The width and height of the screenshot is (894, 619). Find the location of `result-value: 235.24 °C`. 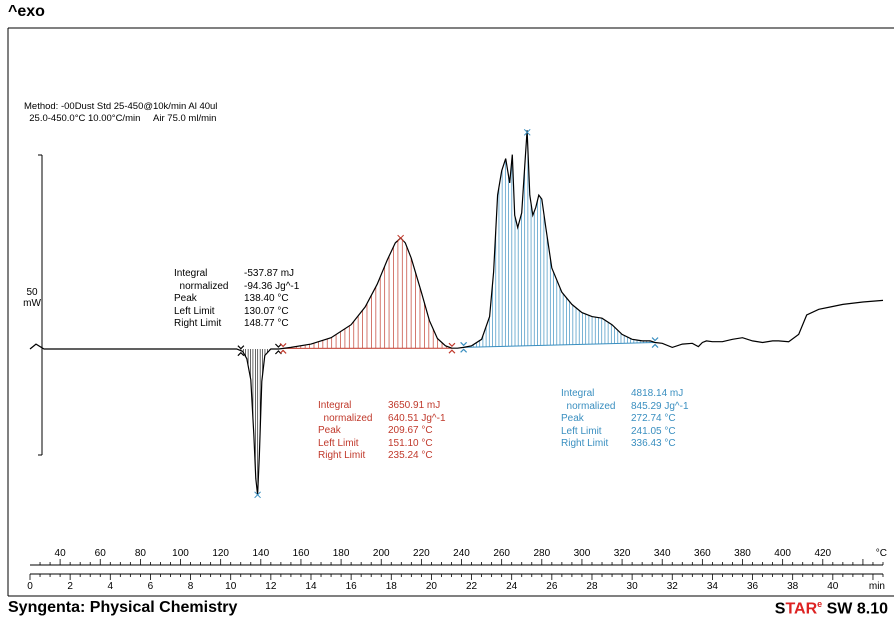

result-value: 235.24 °C is located at coordinates (410, 455).